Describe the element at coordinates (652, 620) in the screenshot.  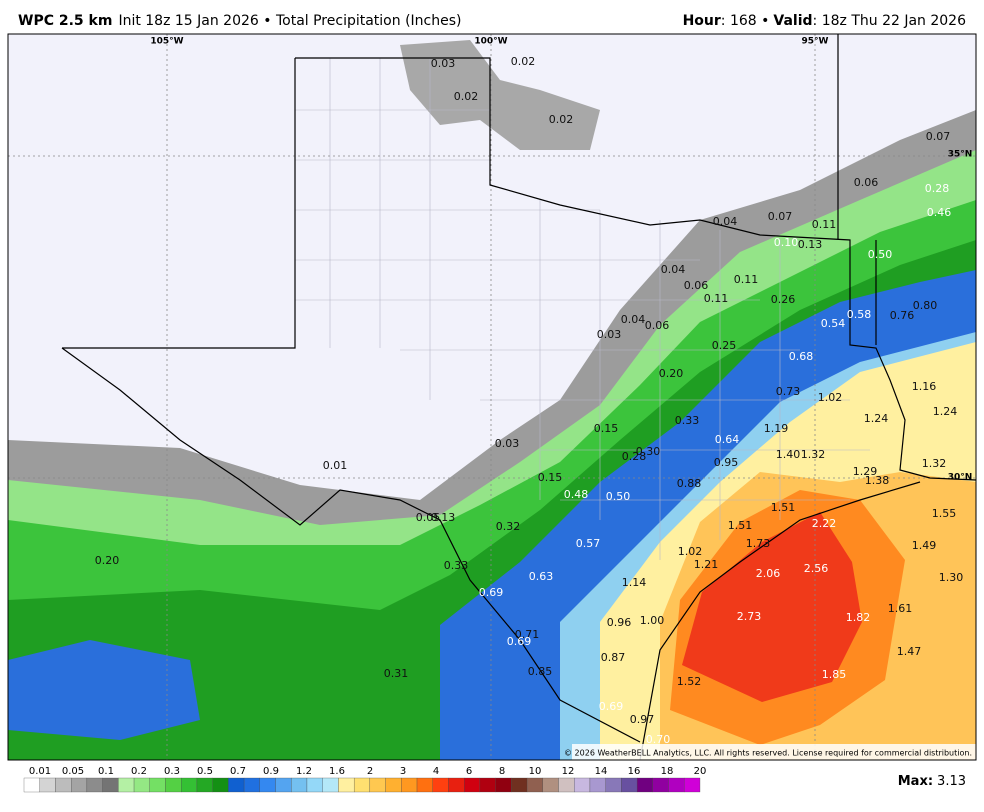
I see `point-value: 1.00` at that location.